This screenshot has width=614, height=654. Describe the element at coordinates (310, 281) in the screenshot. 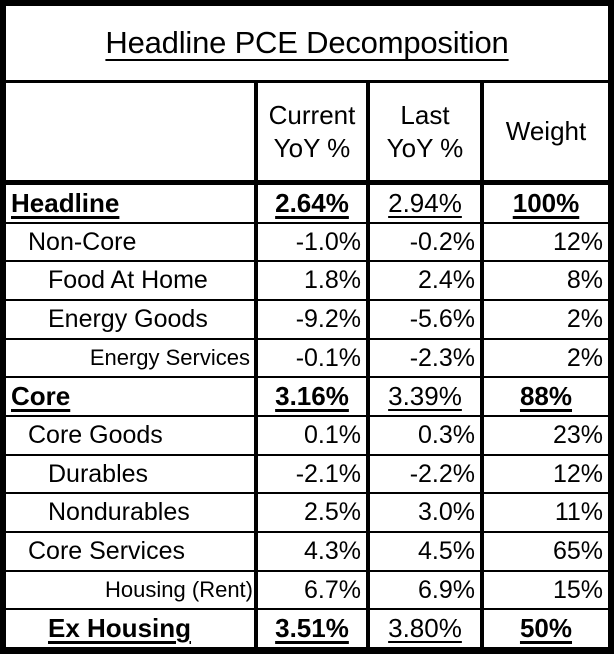

I see `current-yoy-value: 1.8%` at that location.